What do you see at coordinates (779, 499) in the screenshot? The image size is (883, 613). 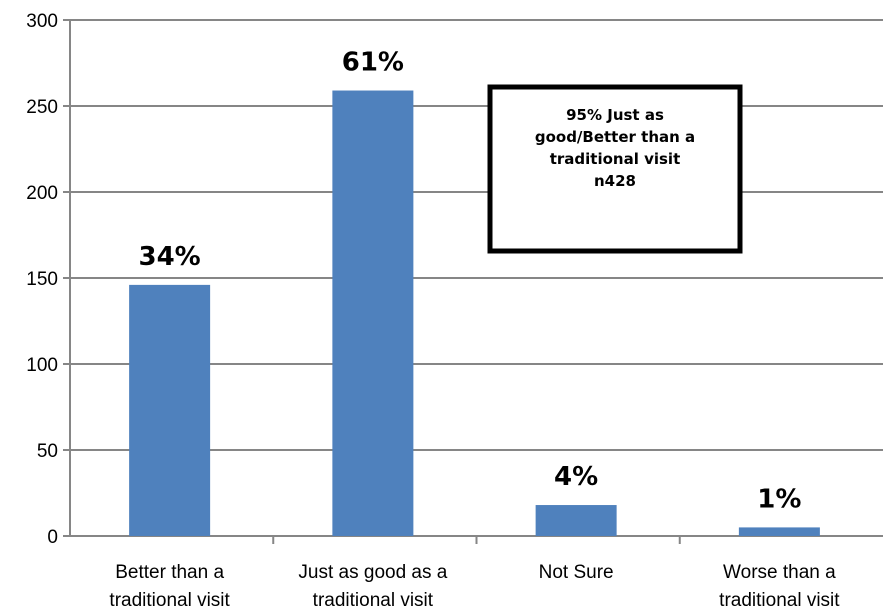 I see `data-label: 1%` at bounding box center [779, 499].